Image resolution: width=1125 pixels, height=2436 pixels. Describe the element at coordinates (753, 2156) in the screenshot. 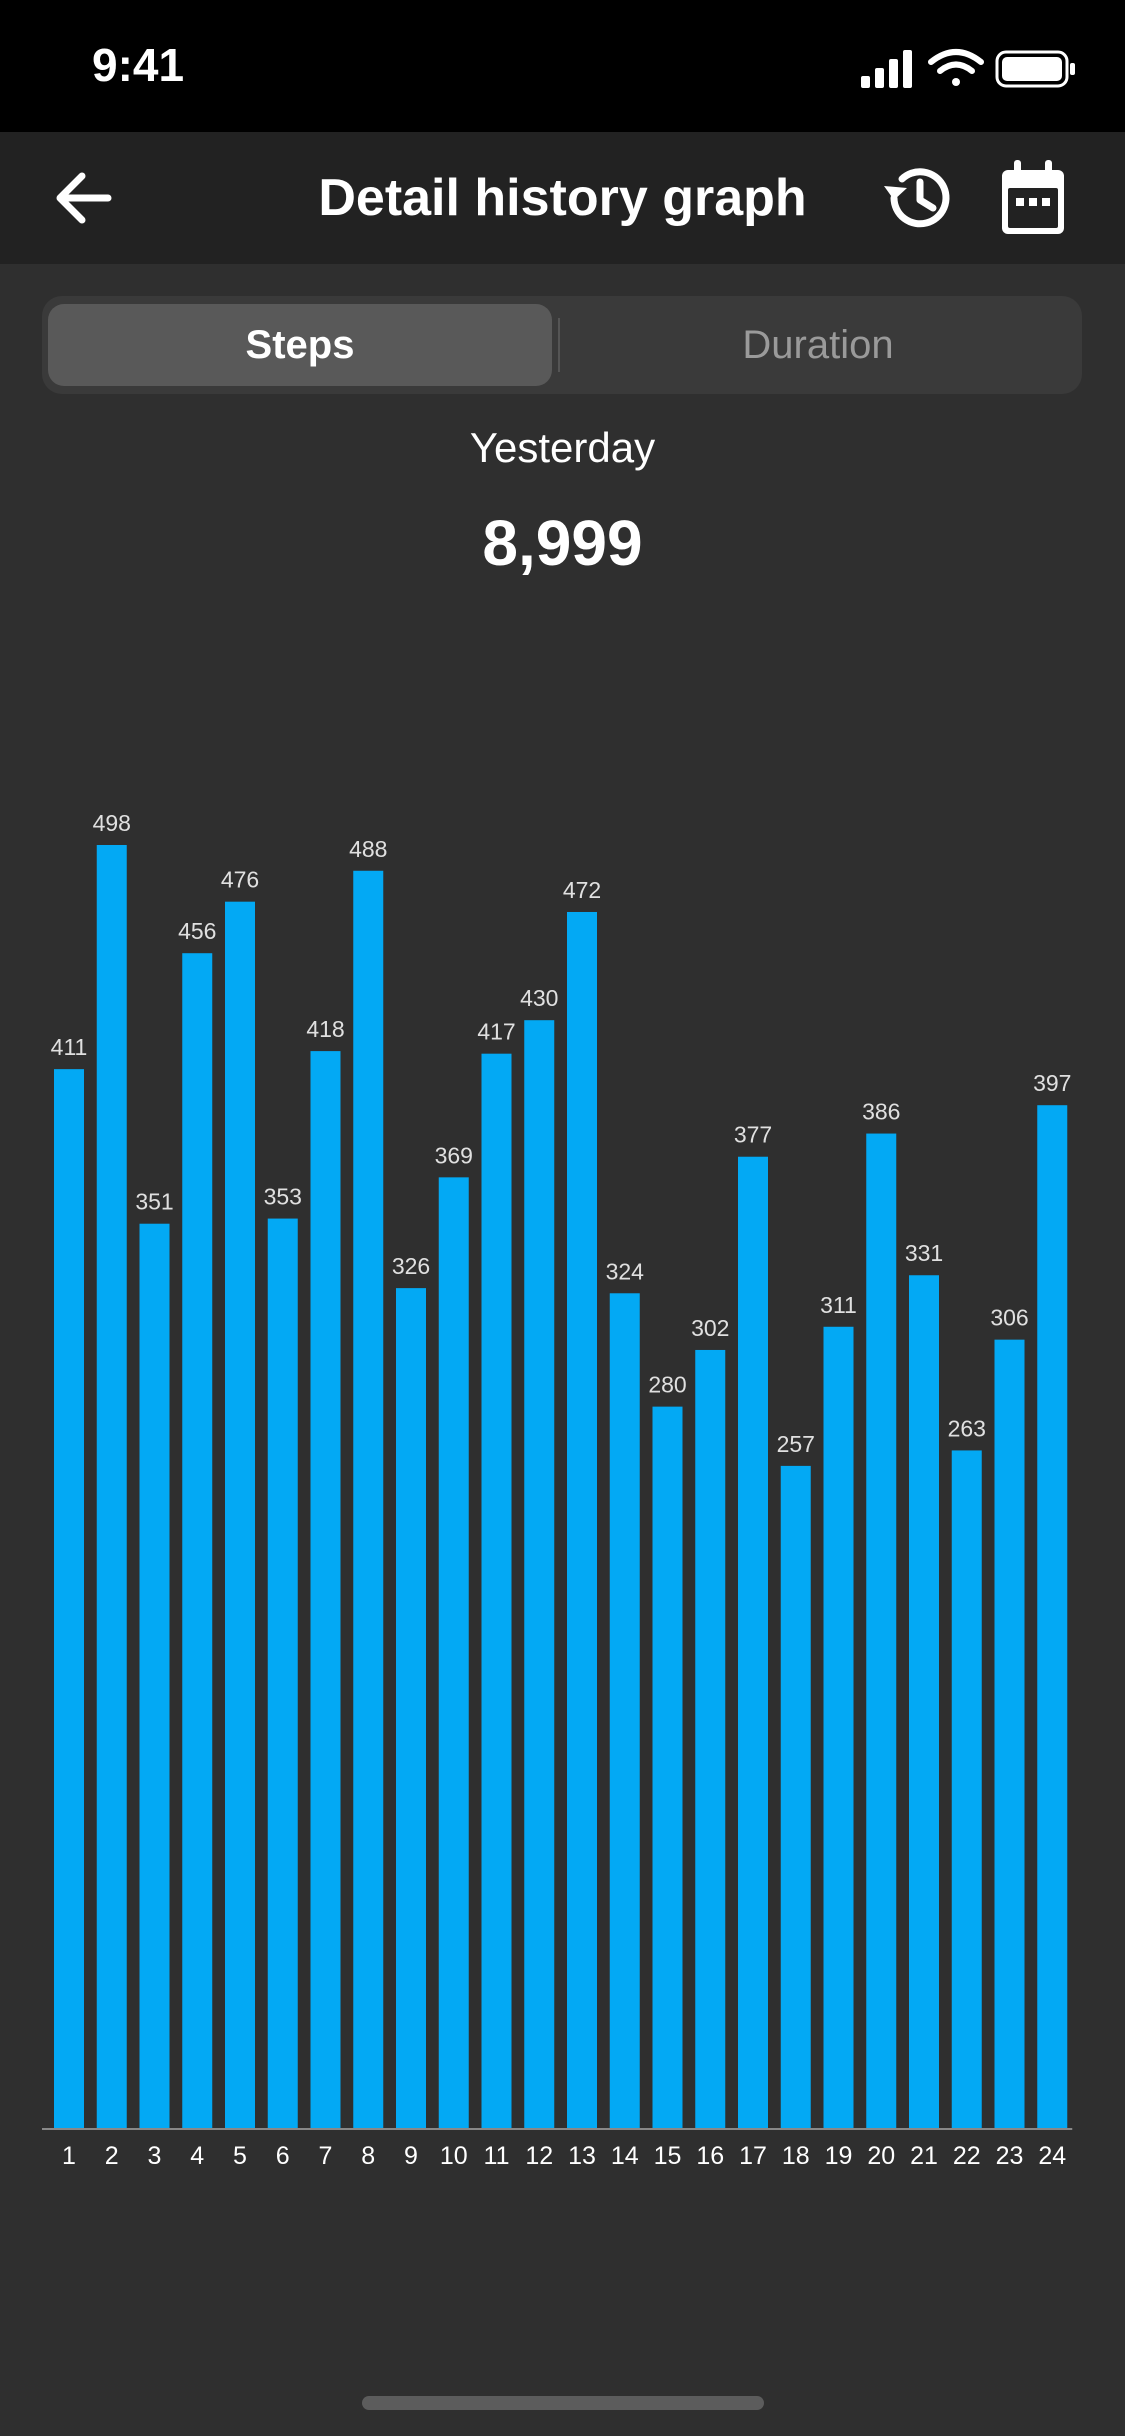

I see `x-tick-label-17: 17` at that location.